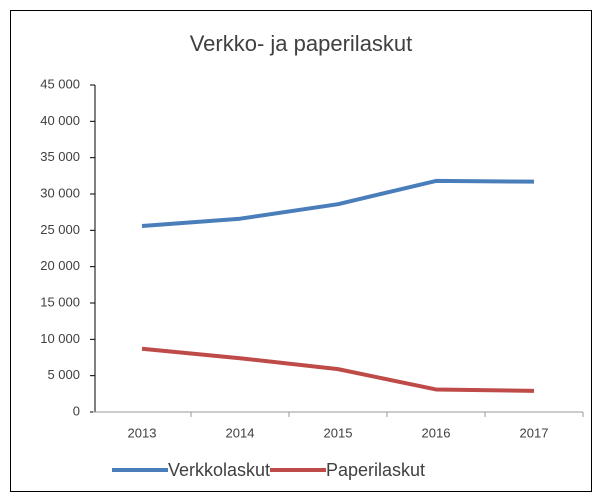  Describe the element at coordinates (301, 43) in the screenshot. I see `chart-title: Verkko- ja paperilaskut` at that location.